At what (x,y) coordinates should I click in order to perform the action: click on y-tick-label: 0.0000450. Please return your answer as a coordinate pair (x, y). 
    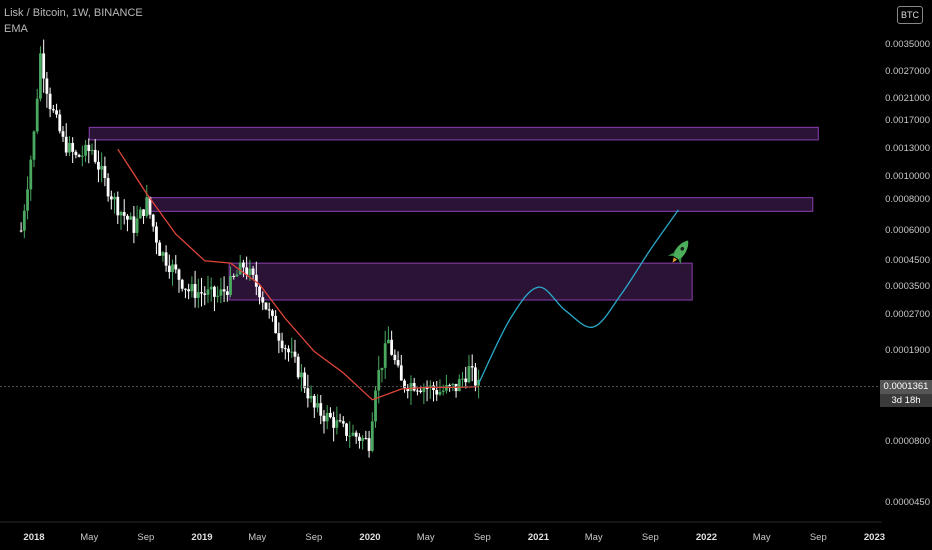
    Looking at the image, I should click on (907, 502).